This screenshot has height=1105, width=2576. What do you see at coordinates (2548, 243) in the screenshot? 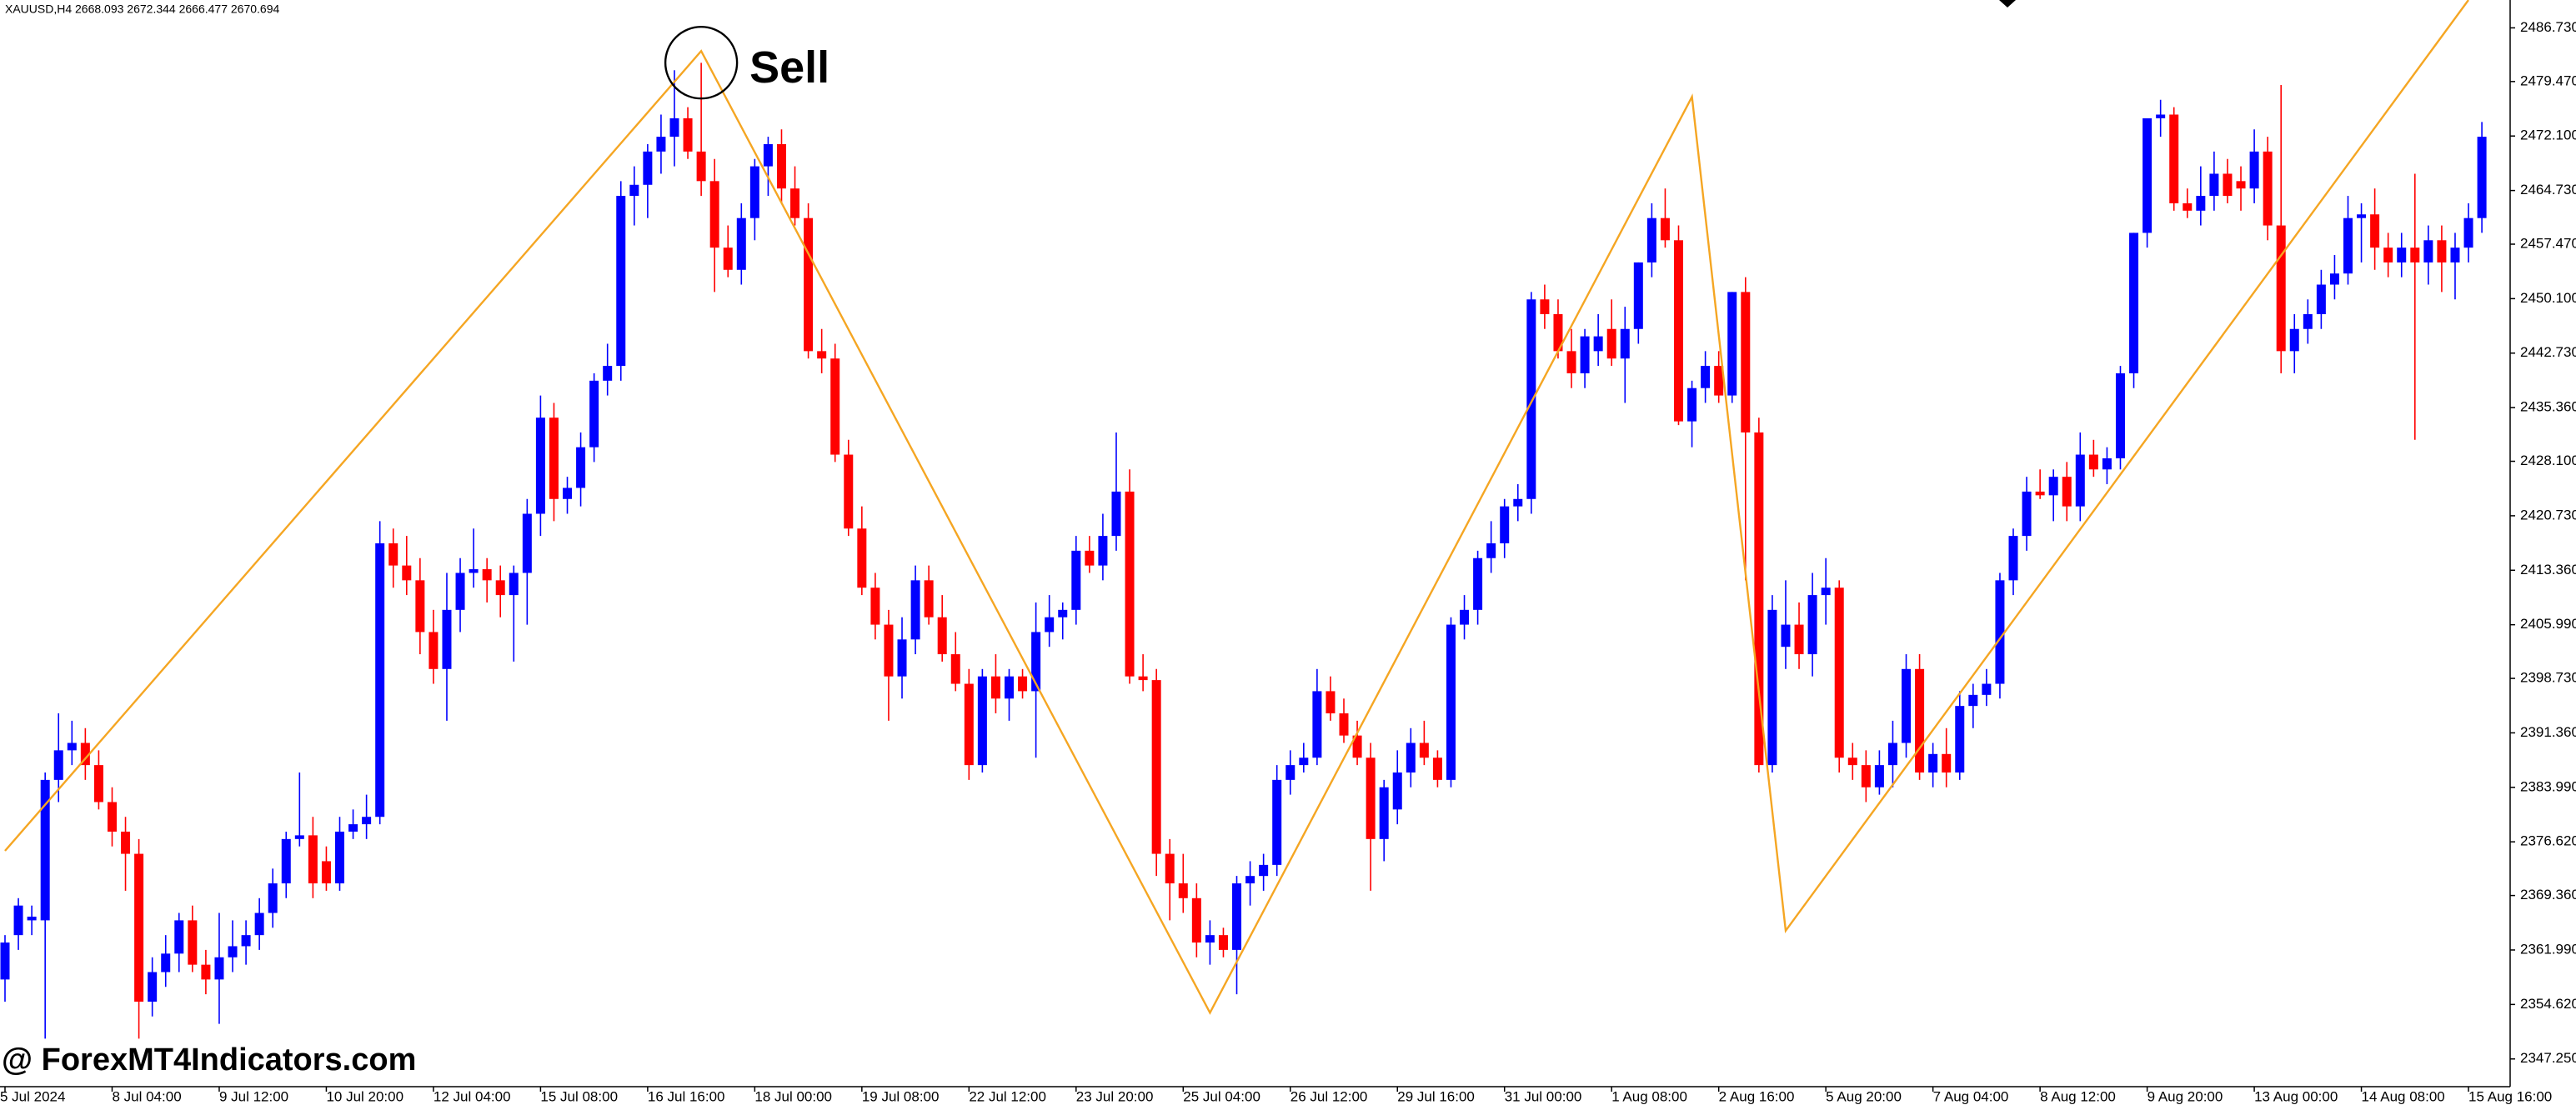
I see `y-tick-label: 2457.470` at bounding box center [2548, 243].